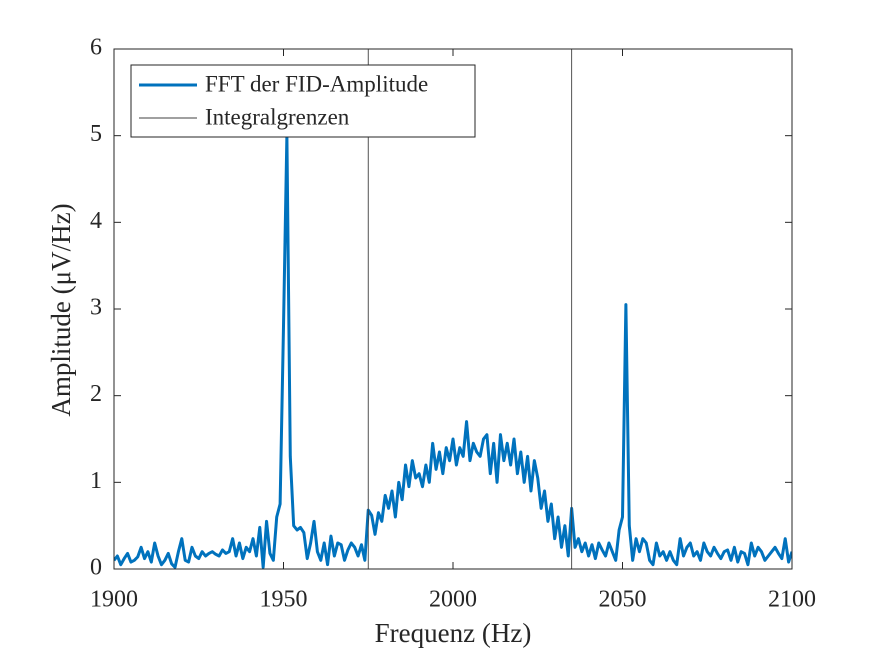 This screenshot has width=875, height=656. What do you see at coordinates (114, 600) in the screenshot?
I see `x-tick-label: 1900` at bounding box center [114, 600].